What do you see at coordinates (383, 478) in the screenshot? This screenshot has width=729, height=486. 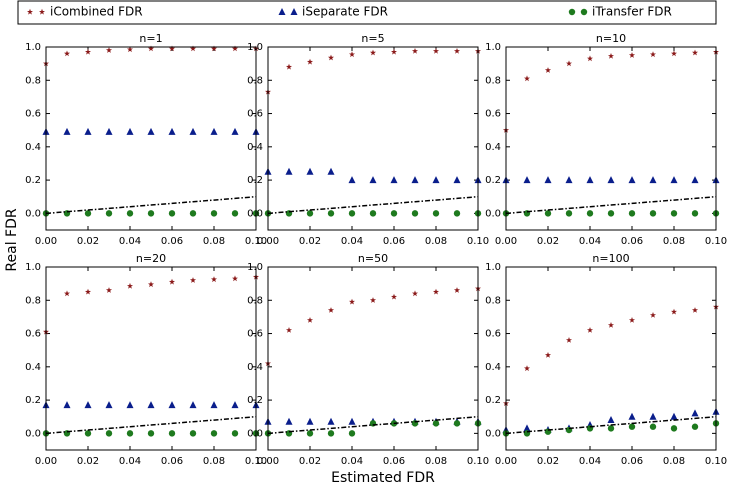 I see `x-axis-label: Estimated FDR` at bounding box center [383, 478].